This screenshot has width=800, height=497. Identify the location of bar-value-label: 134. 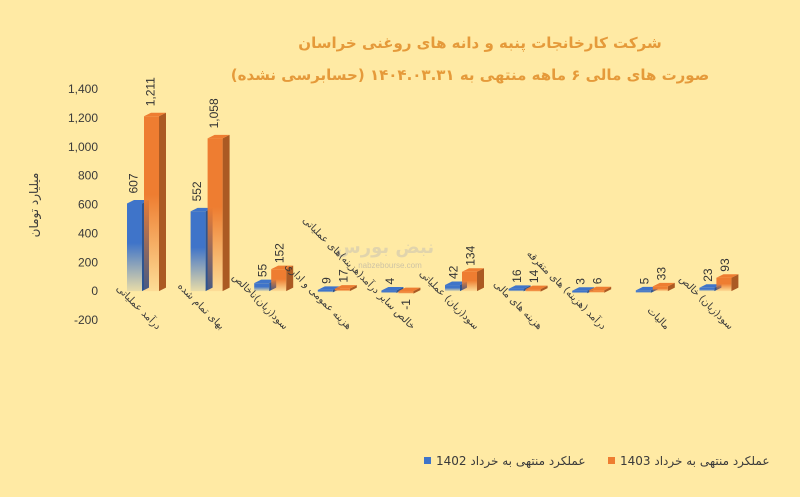
(471, 255).